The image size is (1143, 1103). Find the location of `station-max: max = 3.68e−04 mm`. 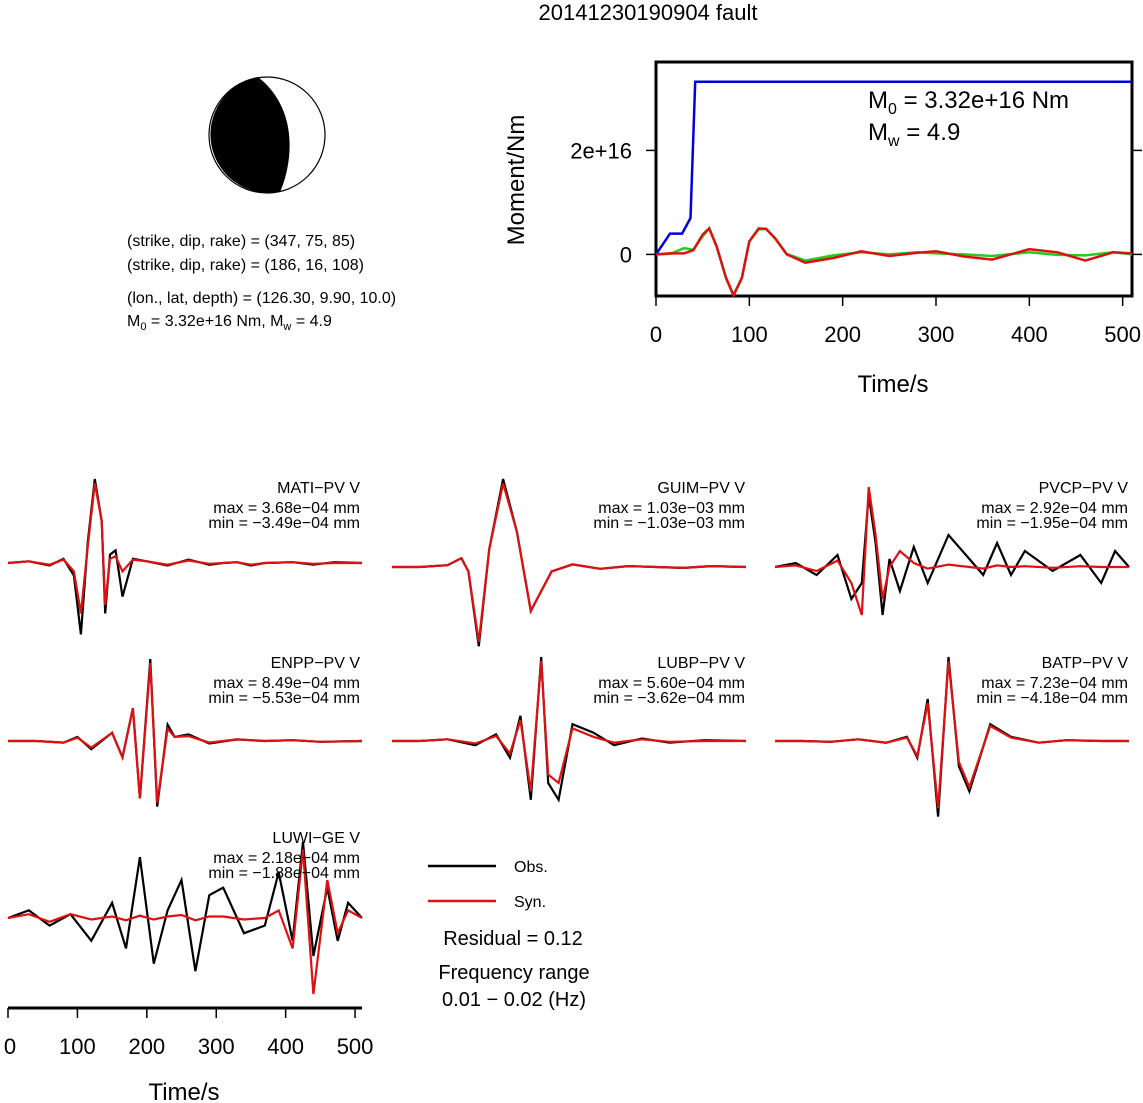

station-max: max = 3.68e−04 mm is located at coordinates (286, 508).